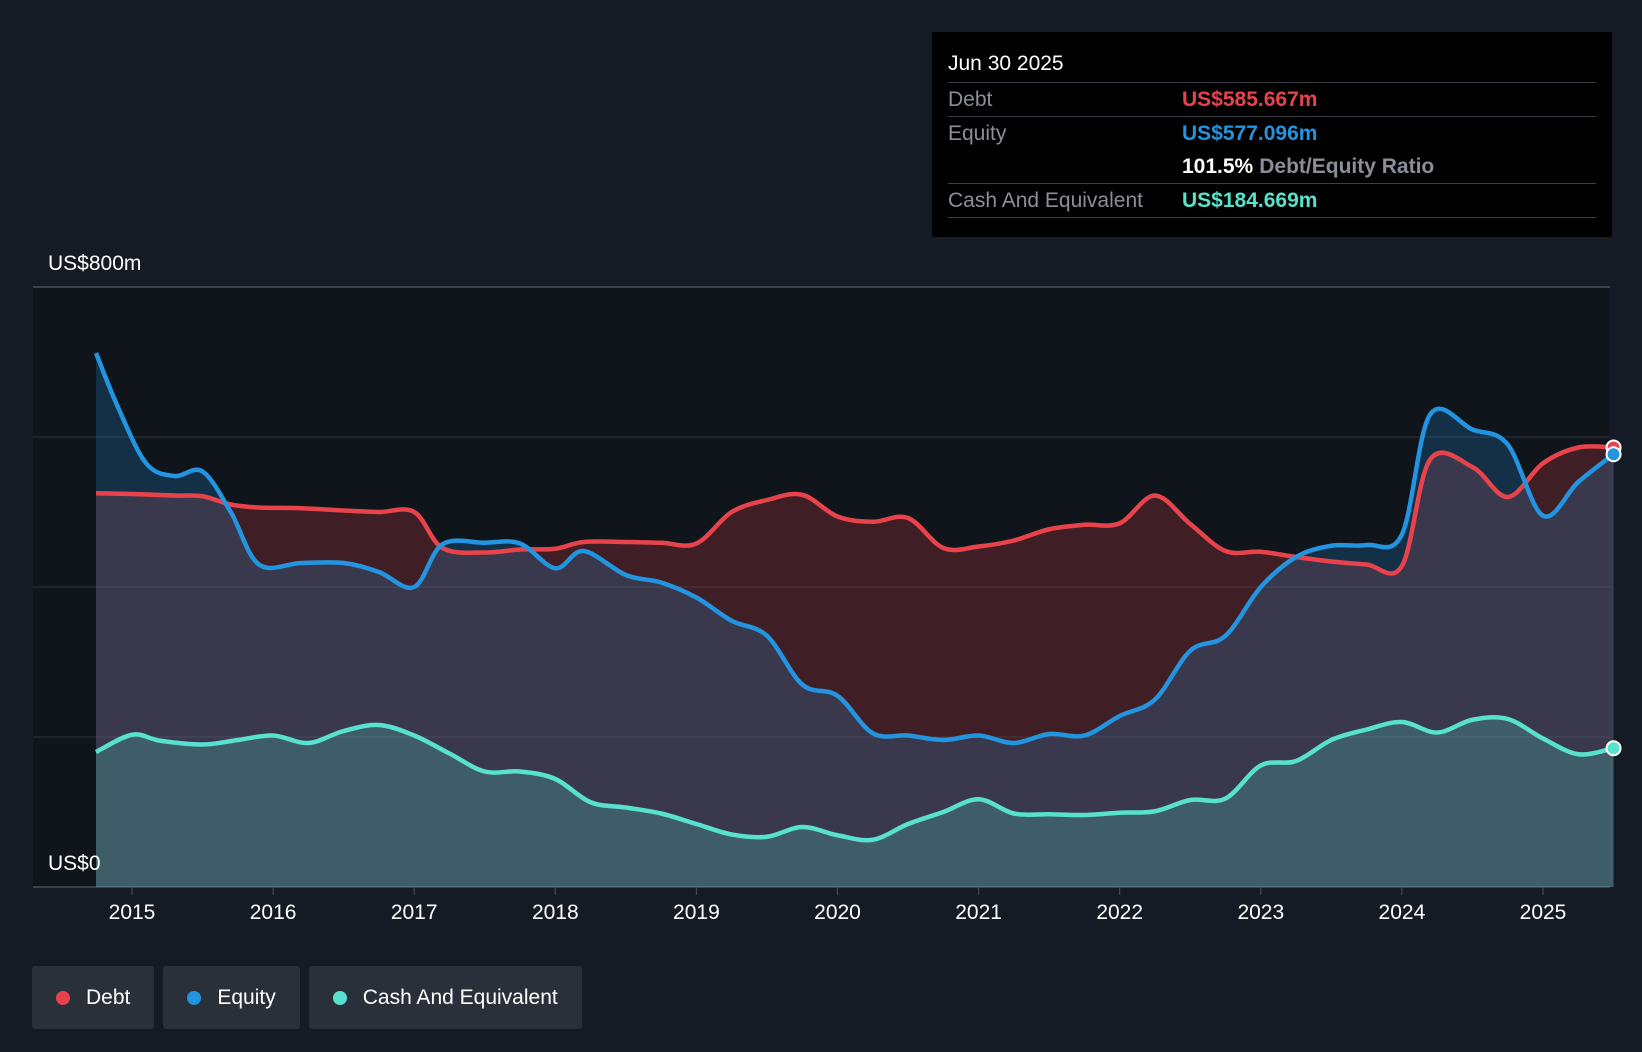 The height and width of the screenshot is (1052, 1642). What do you see at coordinates (1347, 166) in the screenshot?
I see `tooltip-ratio-label: Debt/Equity Ratio` at bounding box center [1347, 166].